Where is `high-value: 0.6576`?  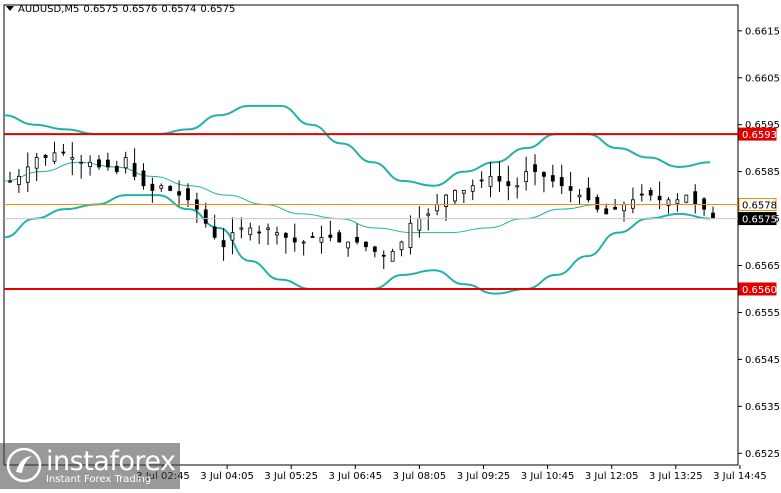 high-value: 0.6576 is located at coordinates (140, 9).